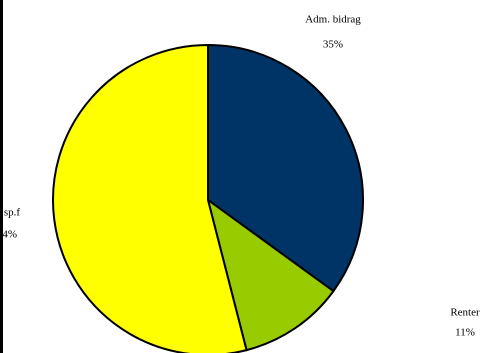 The image size is (491, 353). What do you see at coordinates (8, 235) in the screenshot?
I see `slice-value-label: 54%` at bounding box center [8, 235].